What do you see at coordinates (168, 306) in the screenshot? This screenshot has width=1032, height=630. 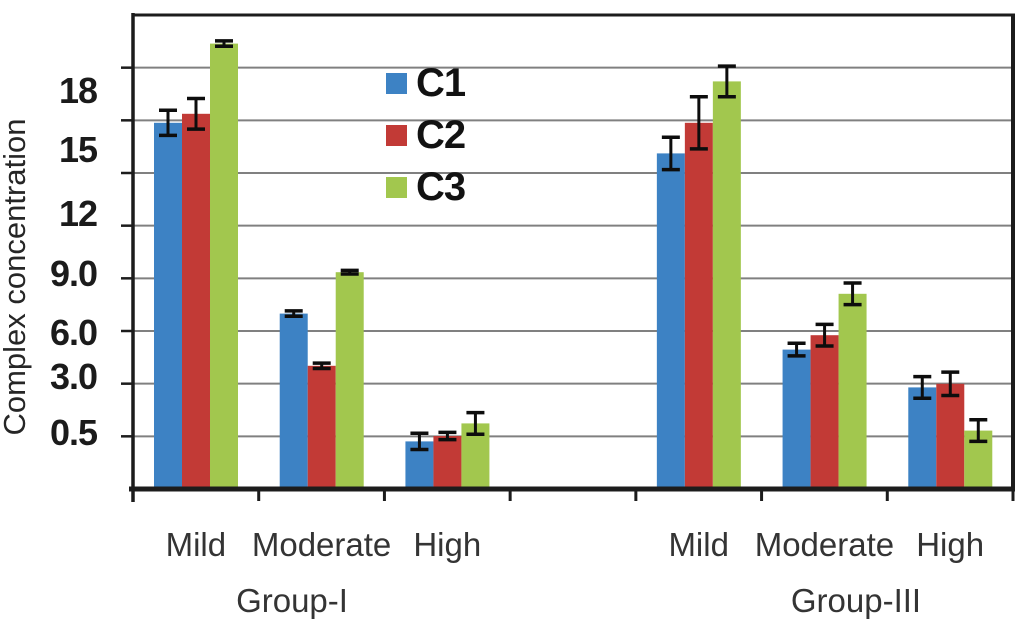 I see `bar-Group-I-Mild-C1` at bounding box center [168, 306].